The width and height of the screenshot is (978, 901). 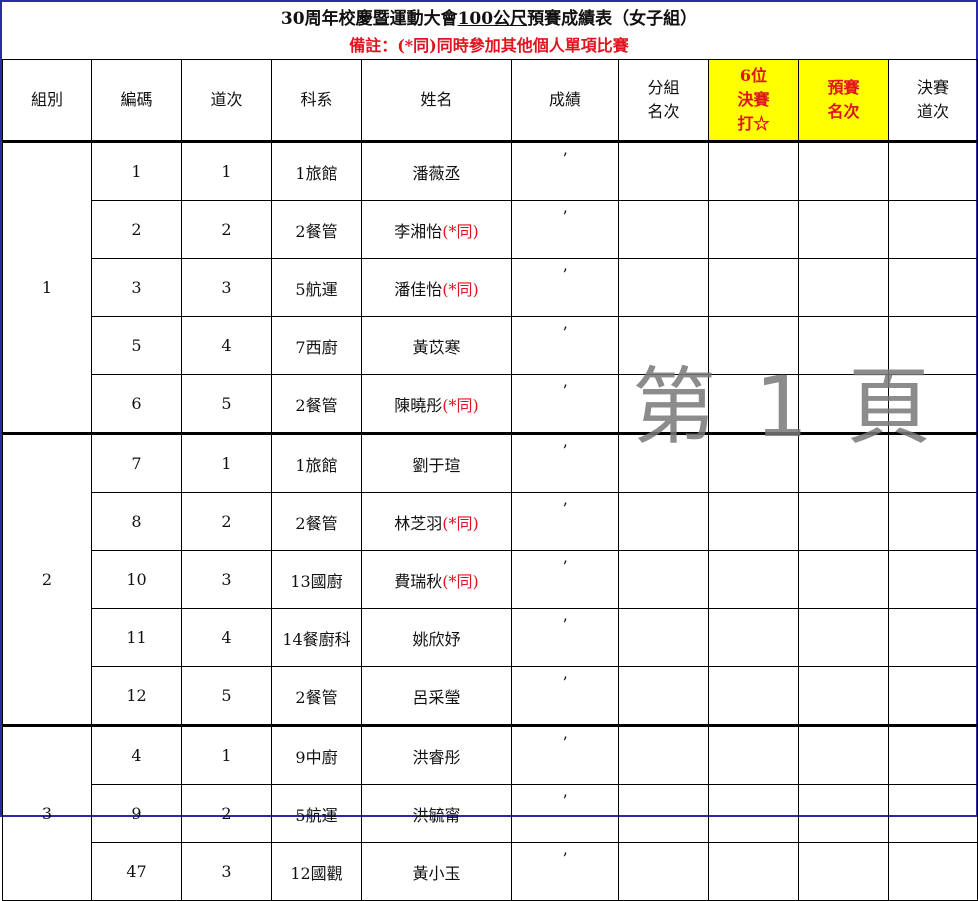 What do you see at coordinates (843, 101) in the screenshot?
I see `header-prelim-rank: 預賽 名次` at bounding box center [843, 101].